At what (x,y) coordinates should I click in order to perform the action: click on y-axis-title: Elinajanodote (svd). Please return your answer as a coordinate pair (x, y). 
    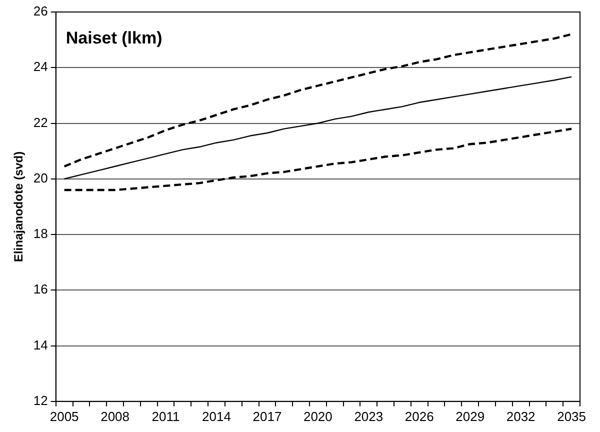
    Looking at the image, I should click on (19, 206).